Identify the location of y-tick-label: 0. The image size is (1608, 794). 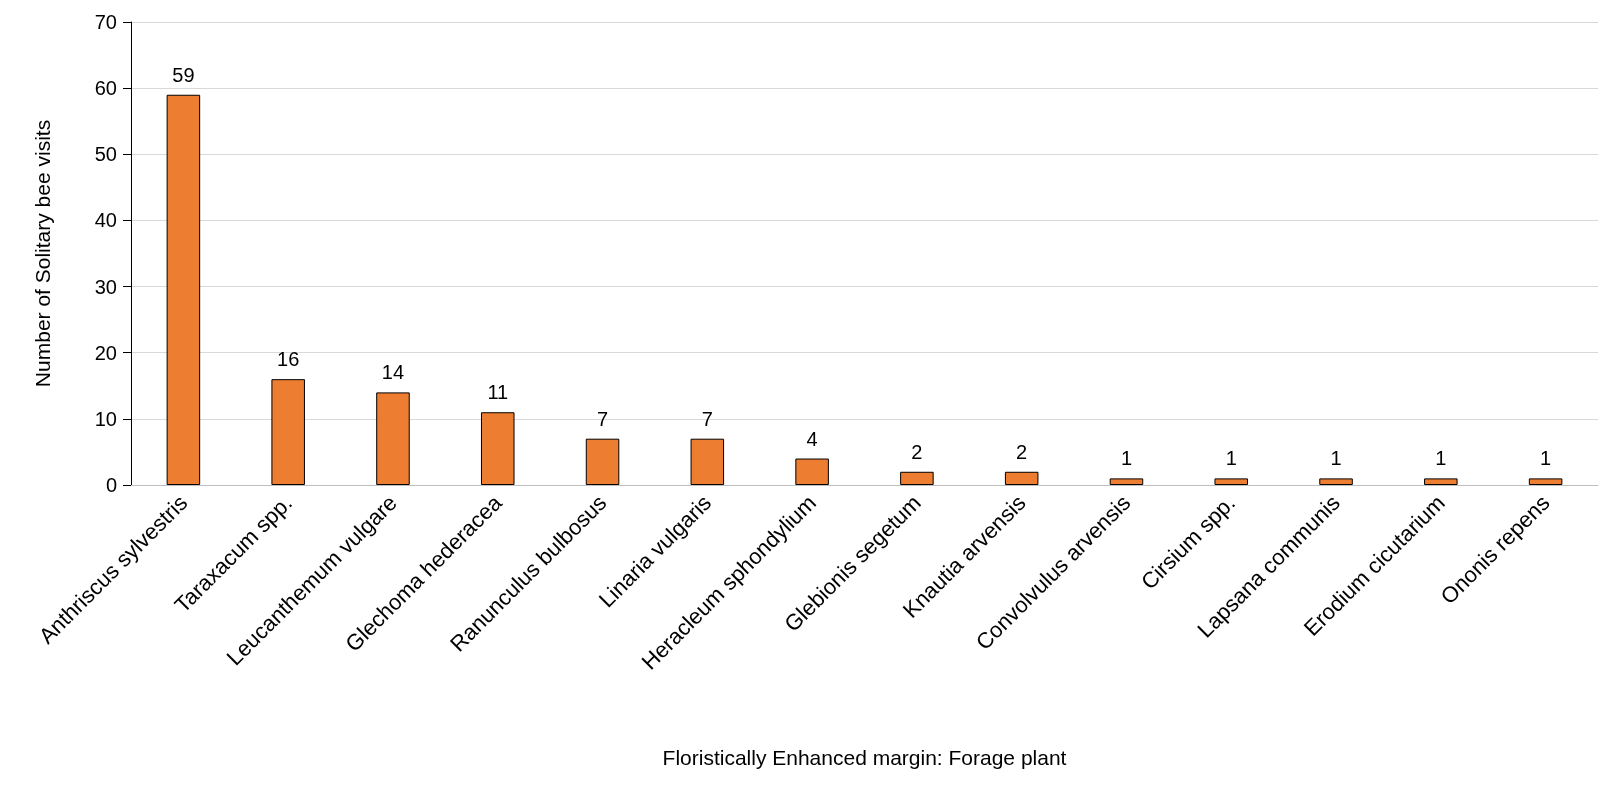
(111, 485).